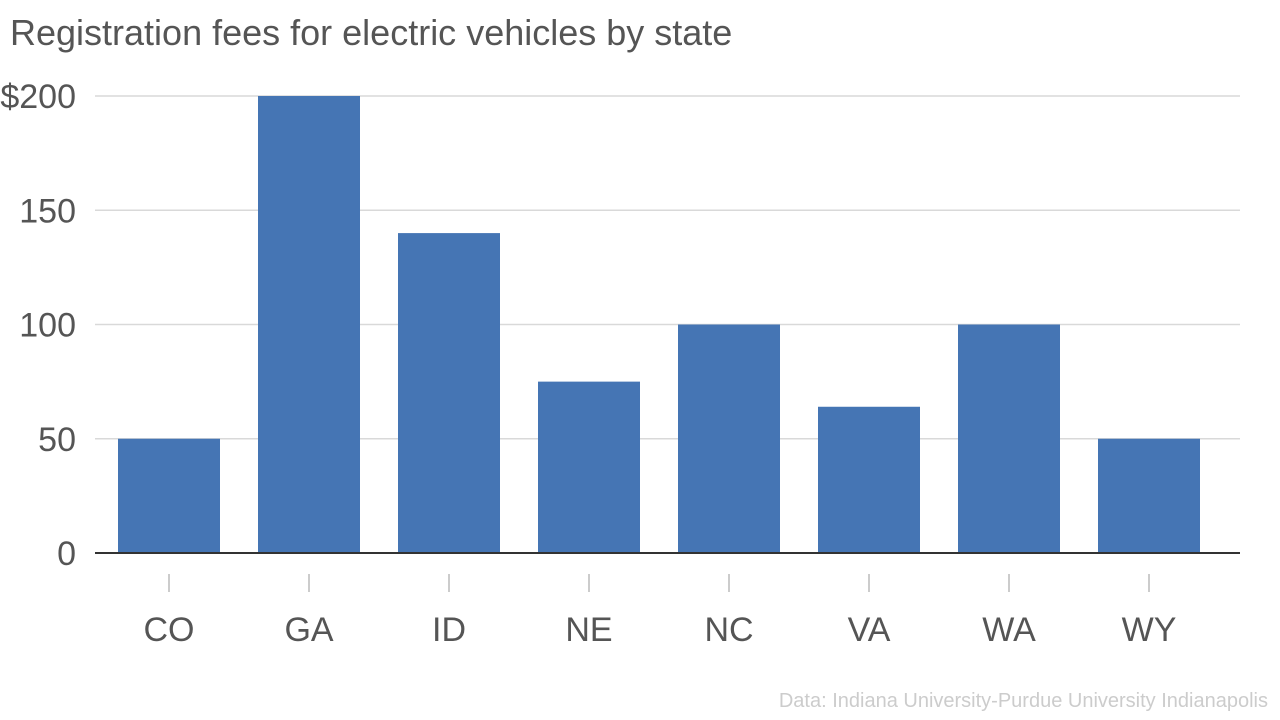 The width and height of the screenshot is (1280, 720). What do you see at coordinates (869, 479) in the screenshot?
I see `bar-va` at bounding box center [869, 479].